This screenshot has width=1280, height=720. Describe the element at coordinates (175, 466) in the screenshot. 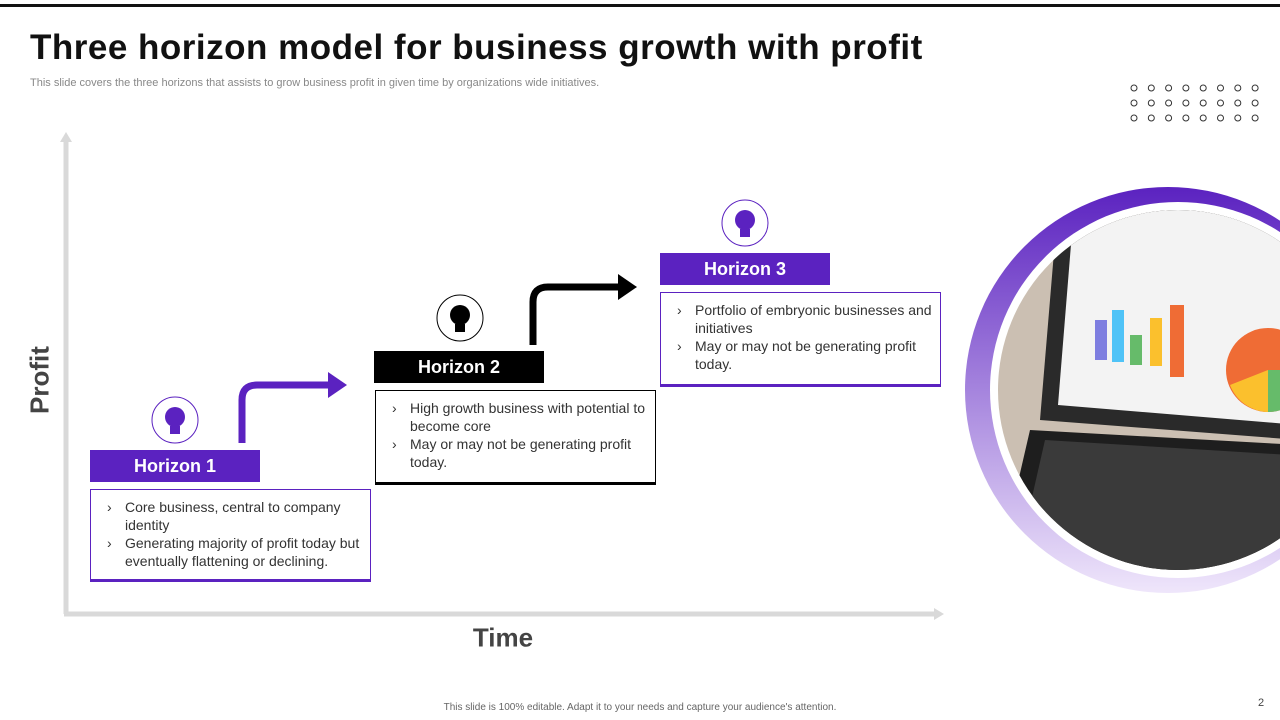

I see `horizon-label: Horizon 1` at that location.